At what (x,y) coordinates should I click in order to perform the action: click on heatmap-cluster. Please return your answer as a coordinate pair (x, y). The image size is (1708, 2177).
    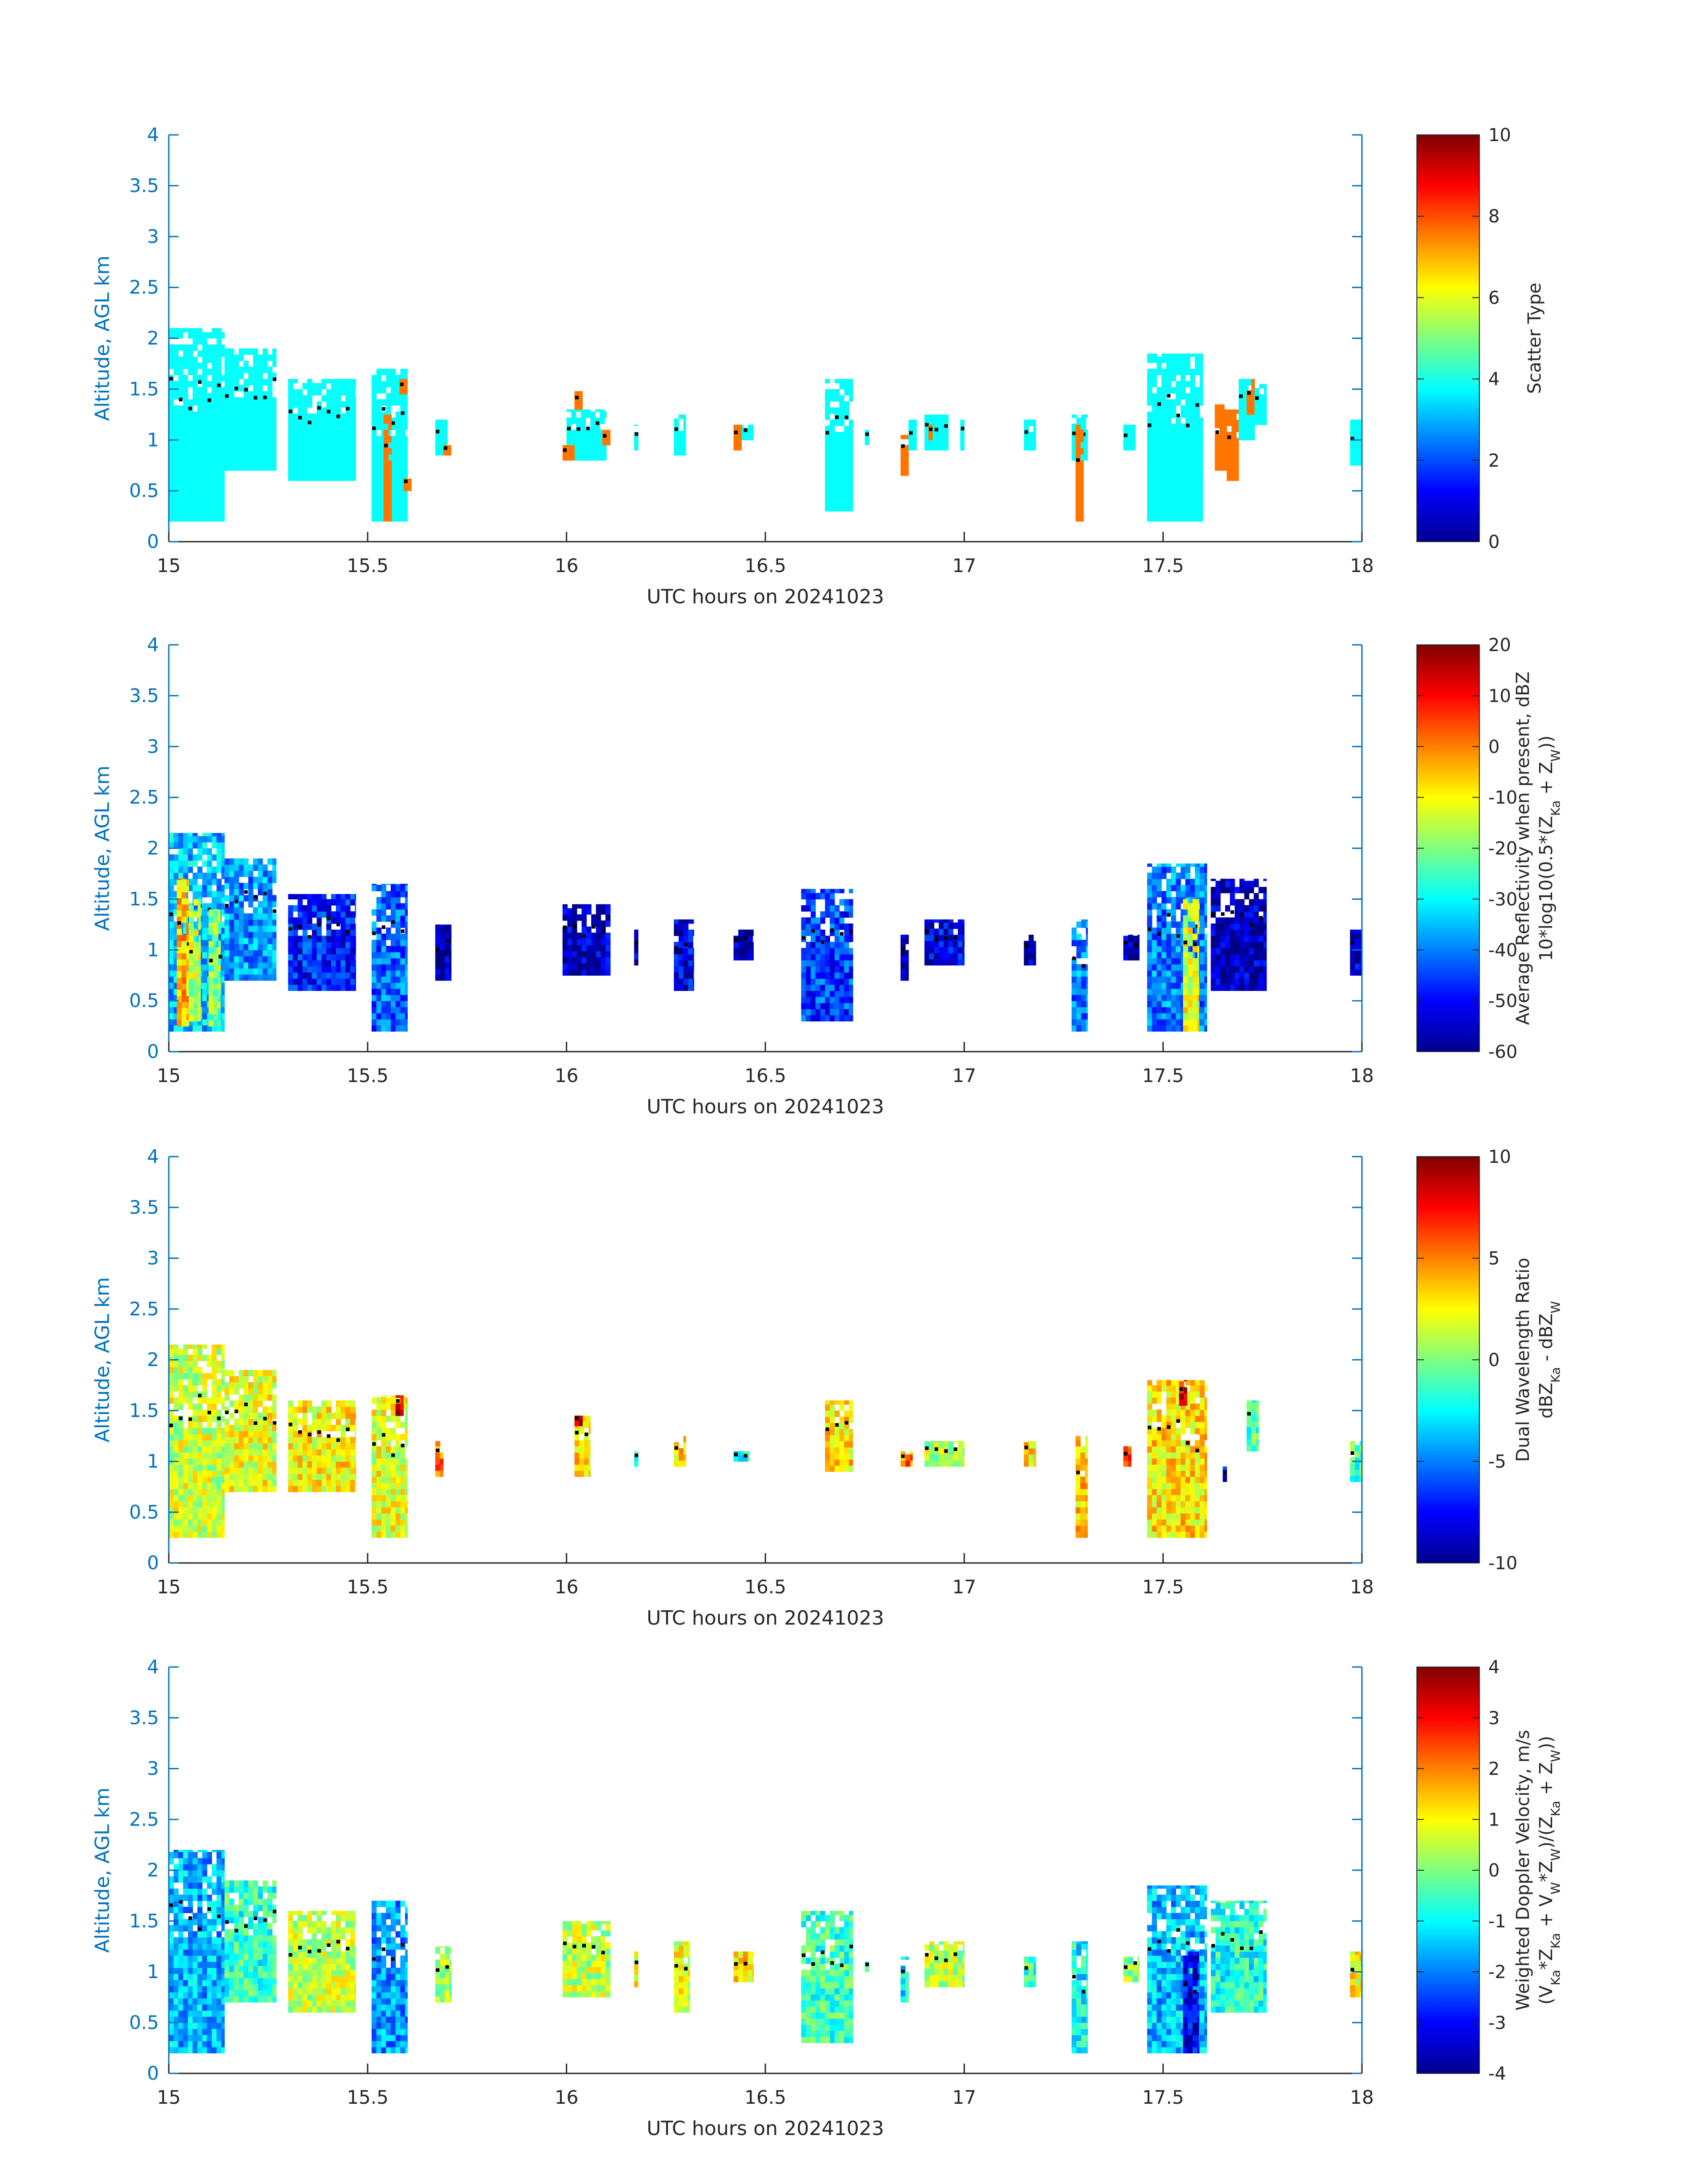
    Looking at the image, I should click on (322, 942).